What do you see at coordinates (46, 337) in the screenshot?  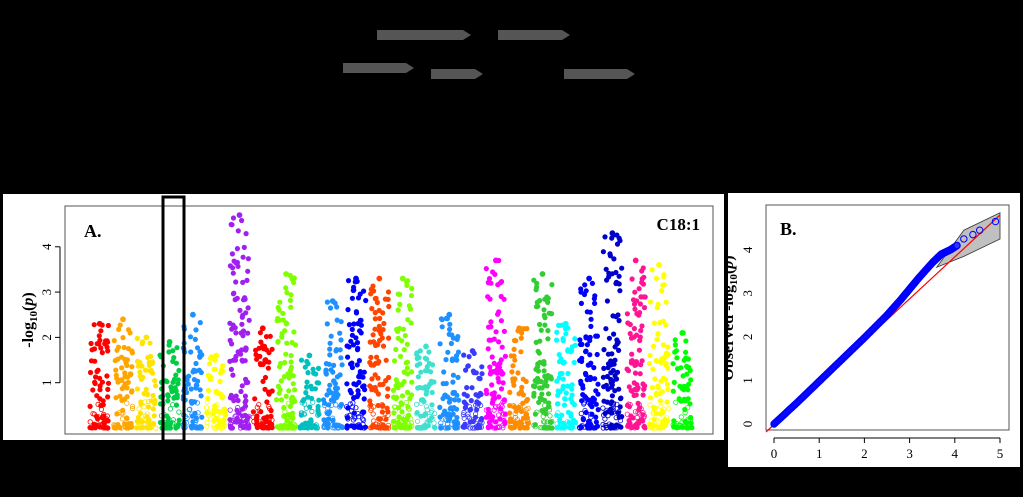 I see `y-tick-label: 2` at bounding box center [46, 337].